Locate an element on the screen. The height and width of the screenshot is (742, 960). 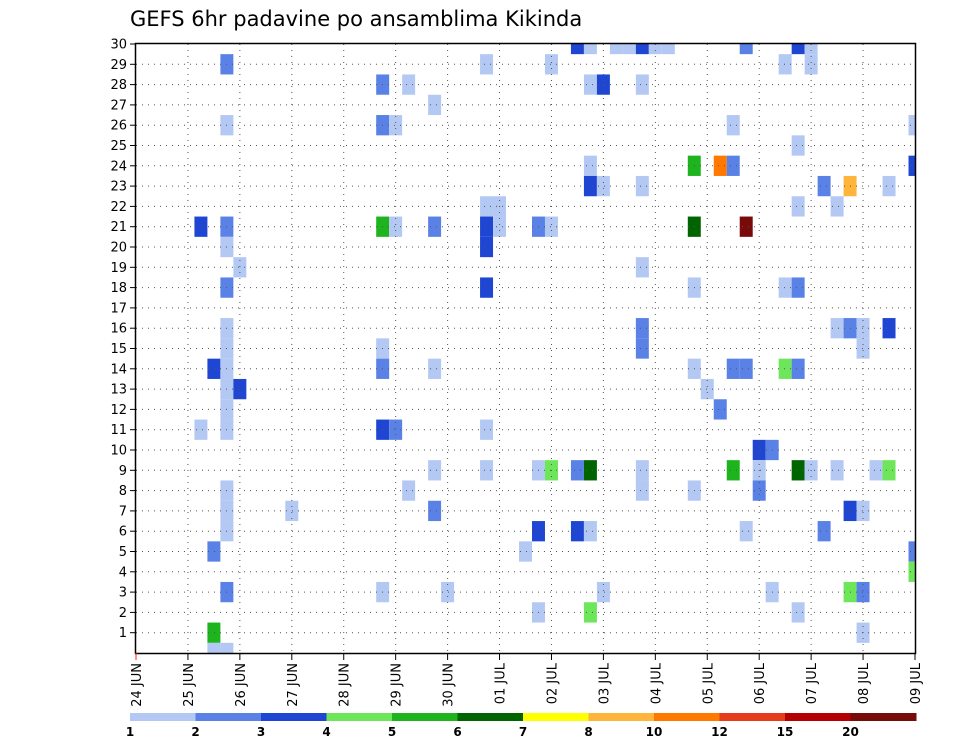
xtick-label-1: 25 JUN is located at coordinates (189, 685).